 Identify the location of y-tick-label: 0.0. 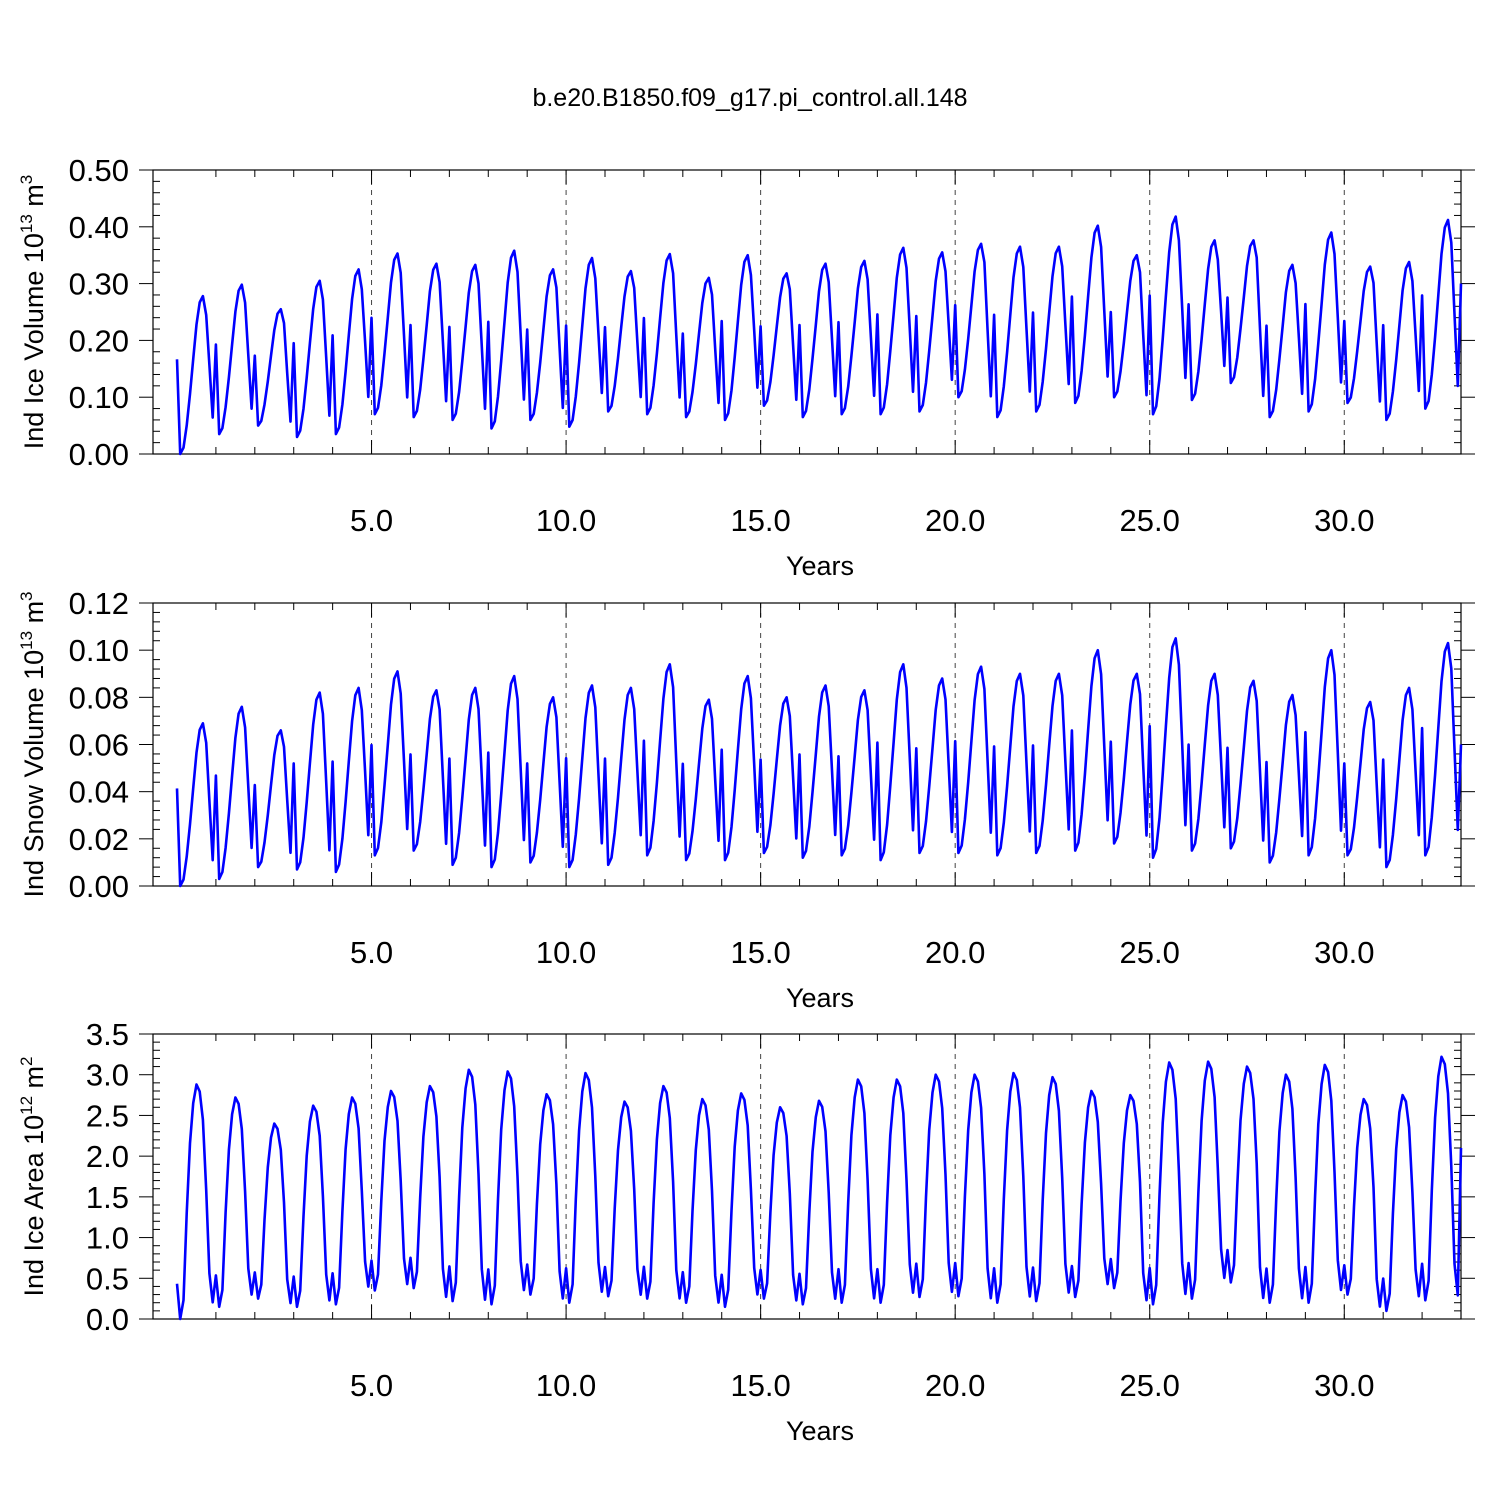
(107, 1319).